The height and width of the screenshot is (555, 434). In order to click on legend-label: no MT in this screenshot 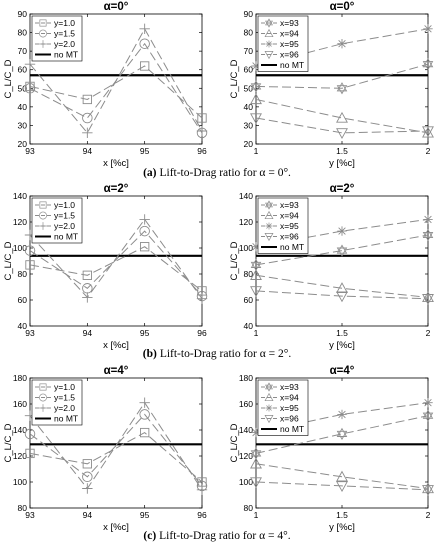, I will do `click(66, 419)`.